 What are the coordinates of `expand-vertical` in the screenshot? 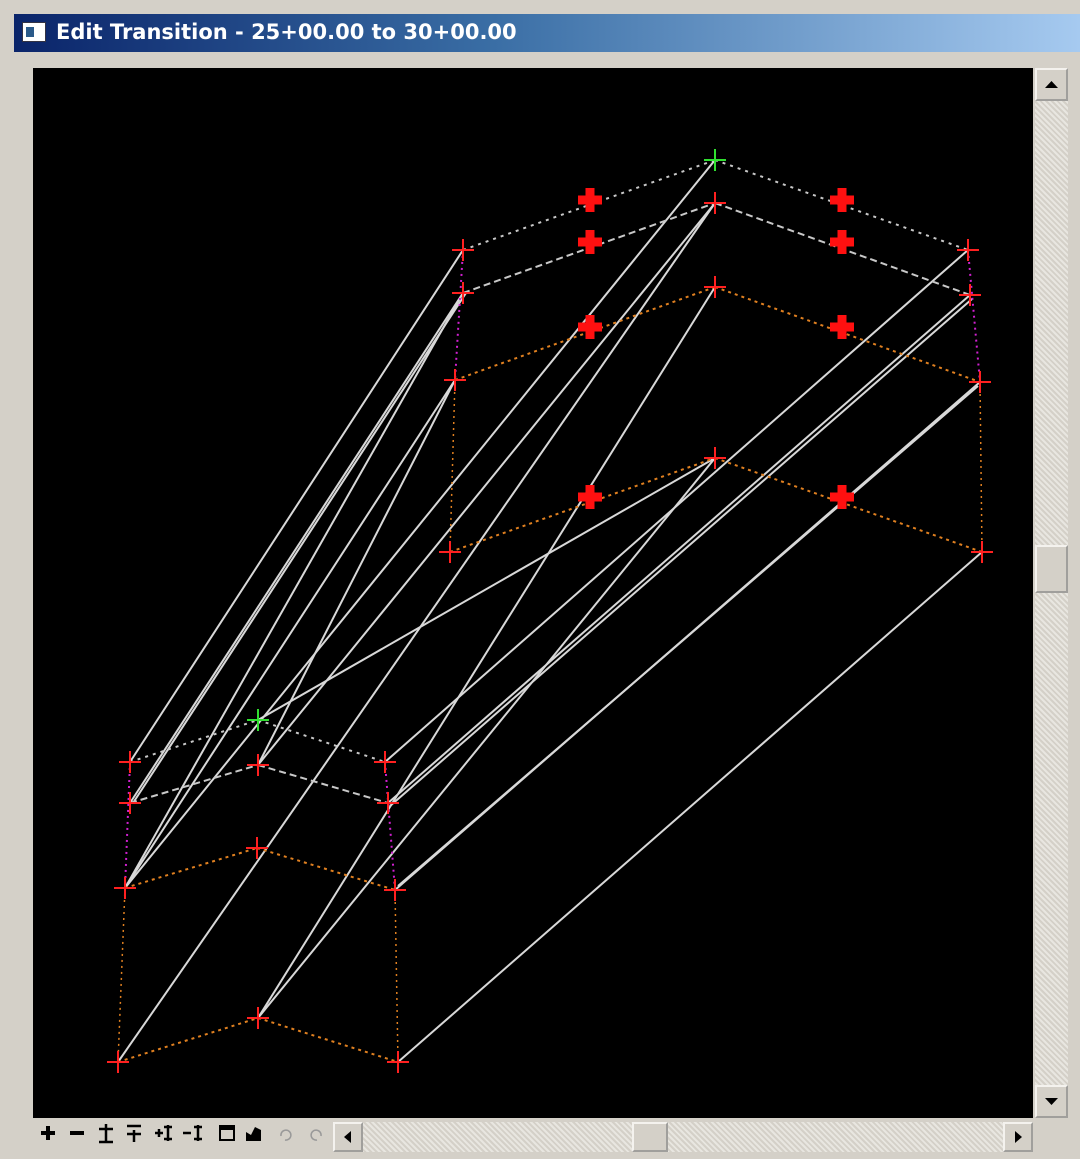 It's located at (163, 1133).